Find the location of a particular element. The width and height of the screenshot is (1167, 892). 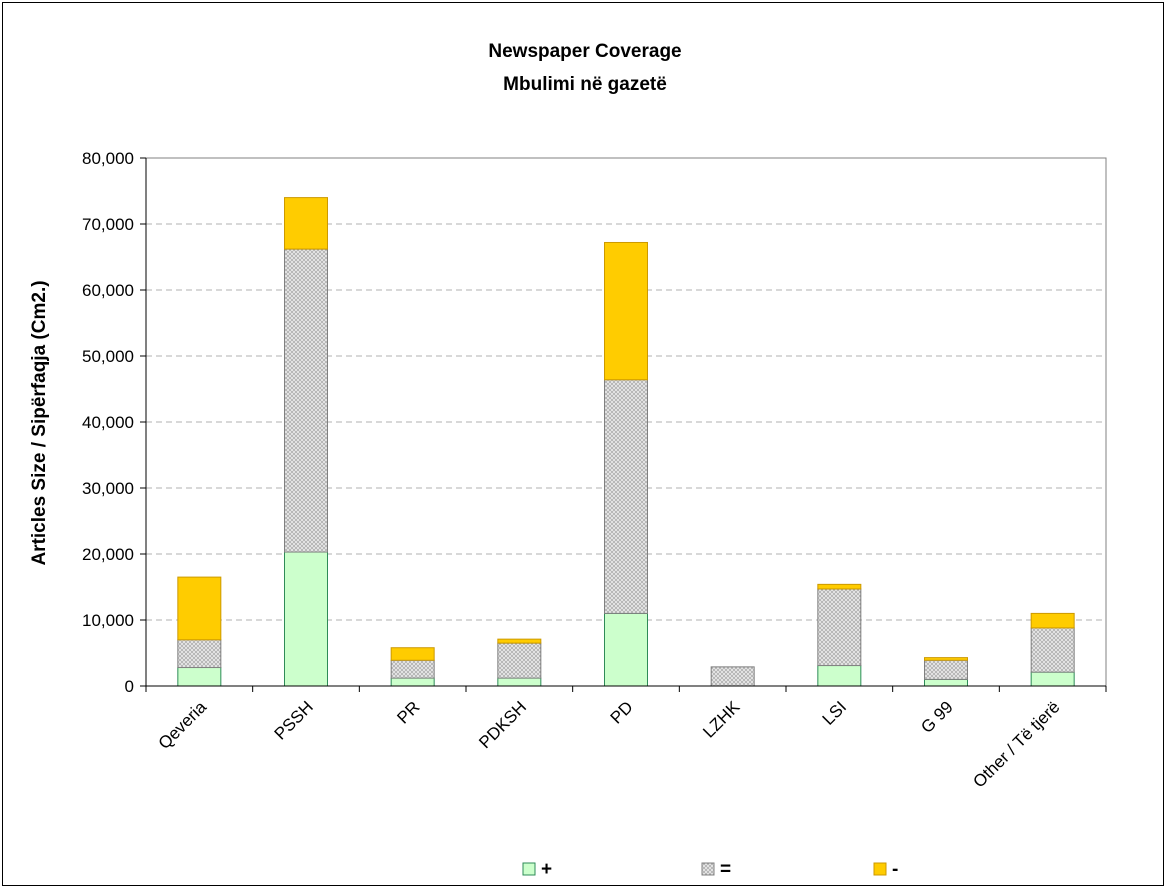

y-tick-label: 70,000 is located at coordinates (108, 224).